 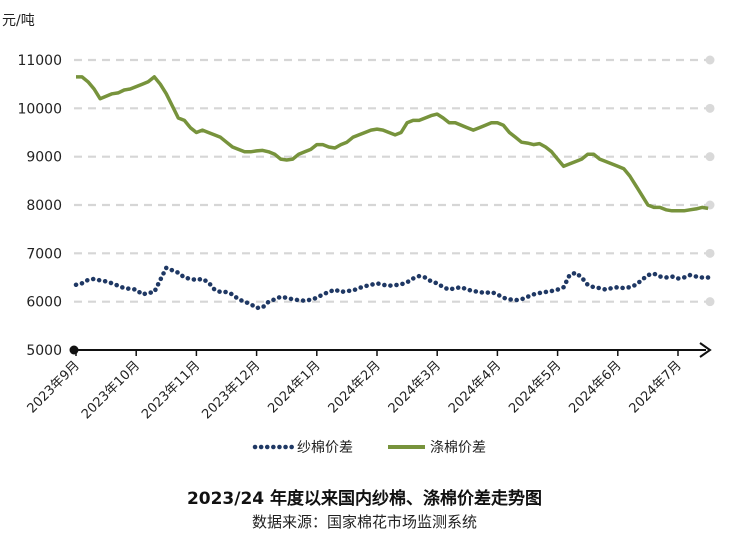 I want to click on chart-title: 2023/24 年度以来国内纱棉、涤棉价差走势图, so click(x=364, y=499).